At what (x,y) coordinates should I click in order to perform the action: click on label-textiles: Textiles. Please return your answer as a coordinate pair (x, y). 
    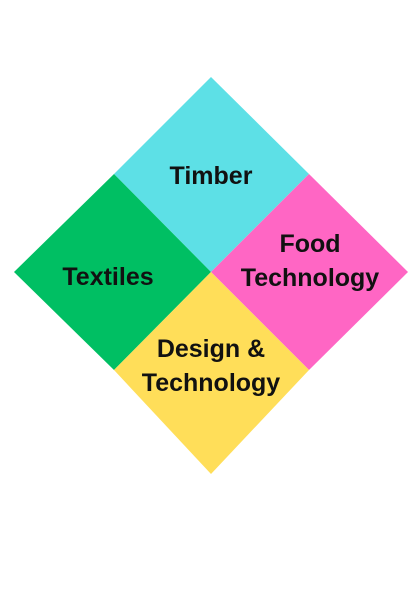
    Looking at the image, I should click on (109, 277).